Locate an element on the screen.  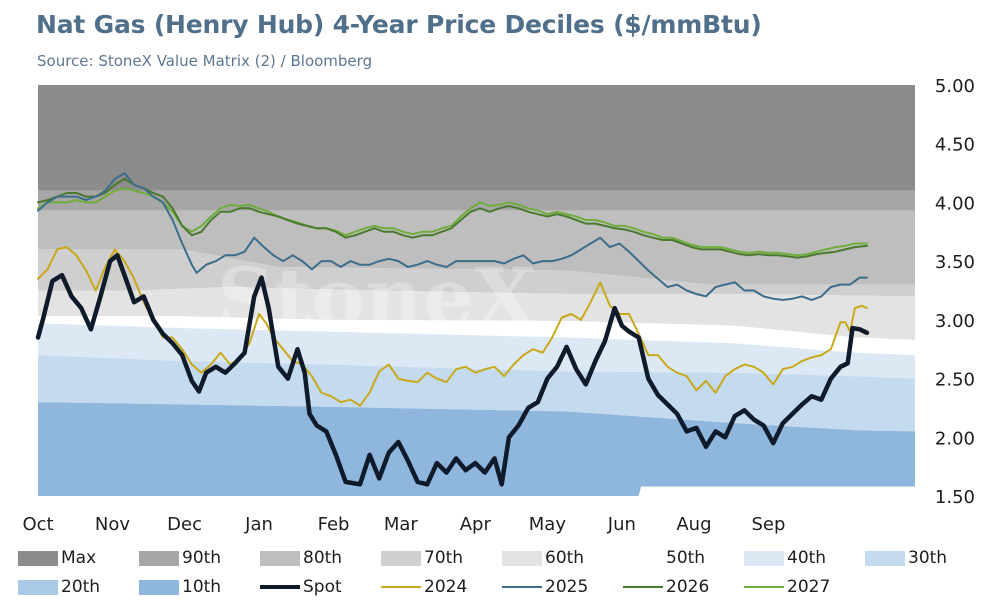
legend-label: 2024 is located at coordinates (446, 587).